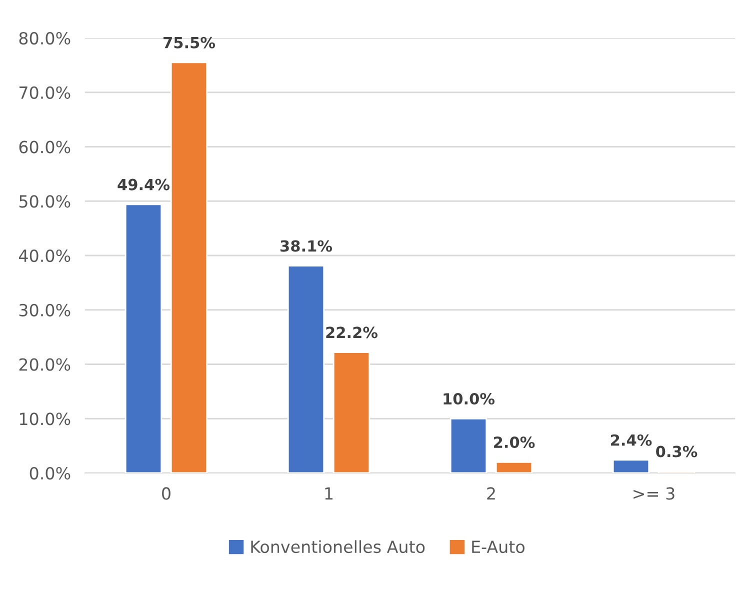  What do you see at coordinates (352, 332) in the screenshot?
I see `data-label: 22.2%` at bounding box center [352, 332].